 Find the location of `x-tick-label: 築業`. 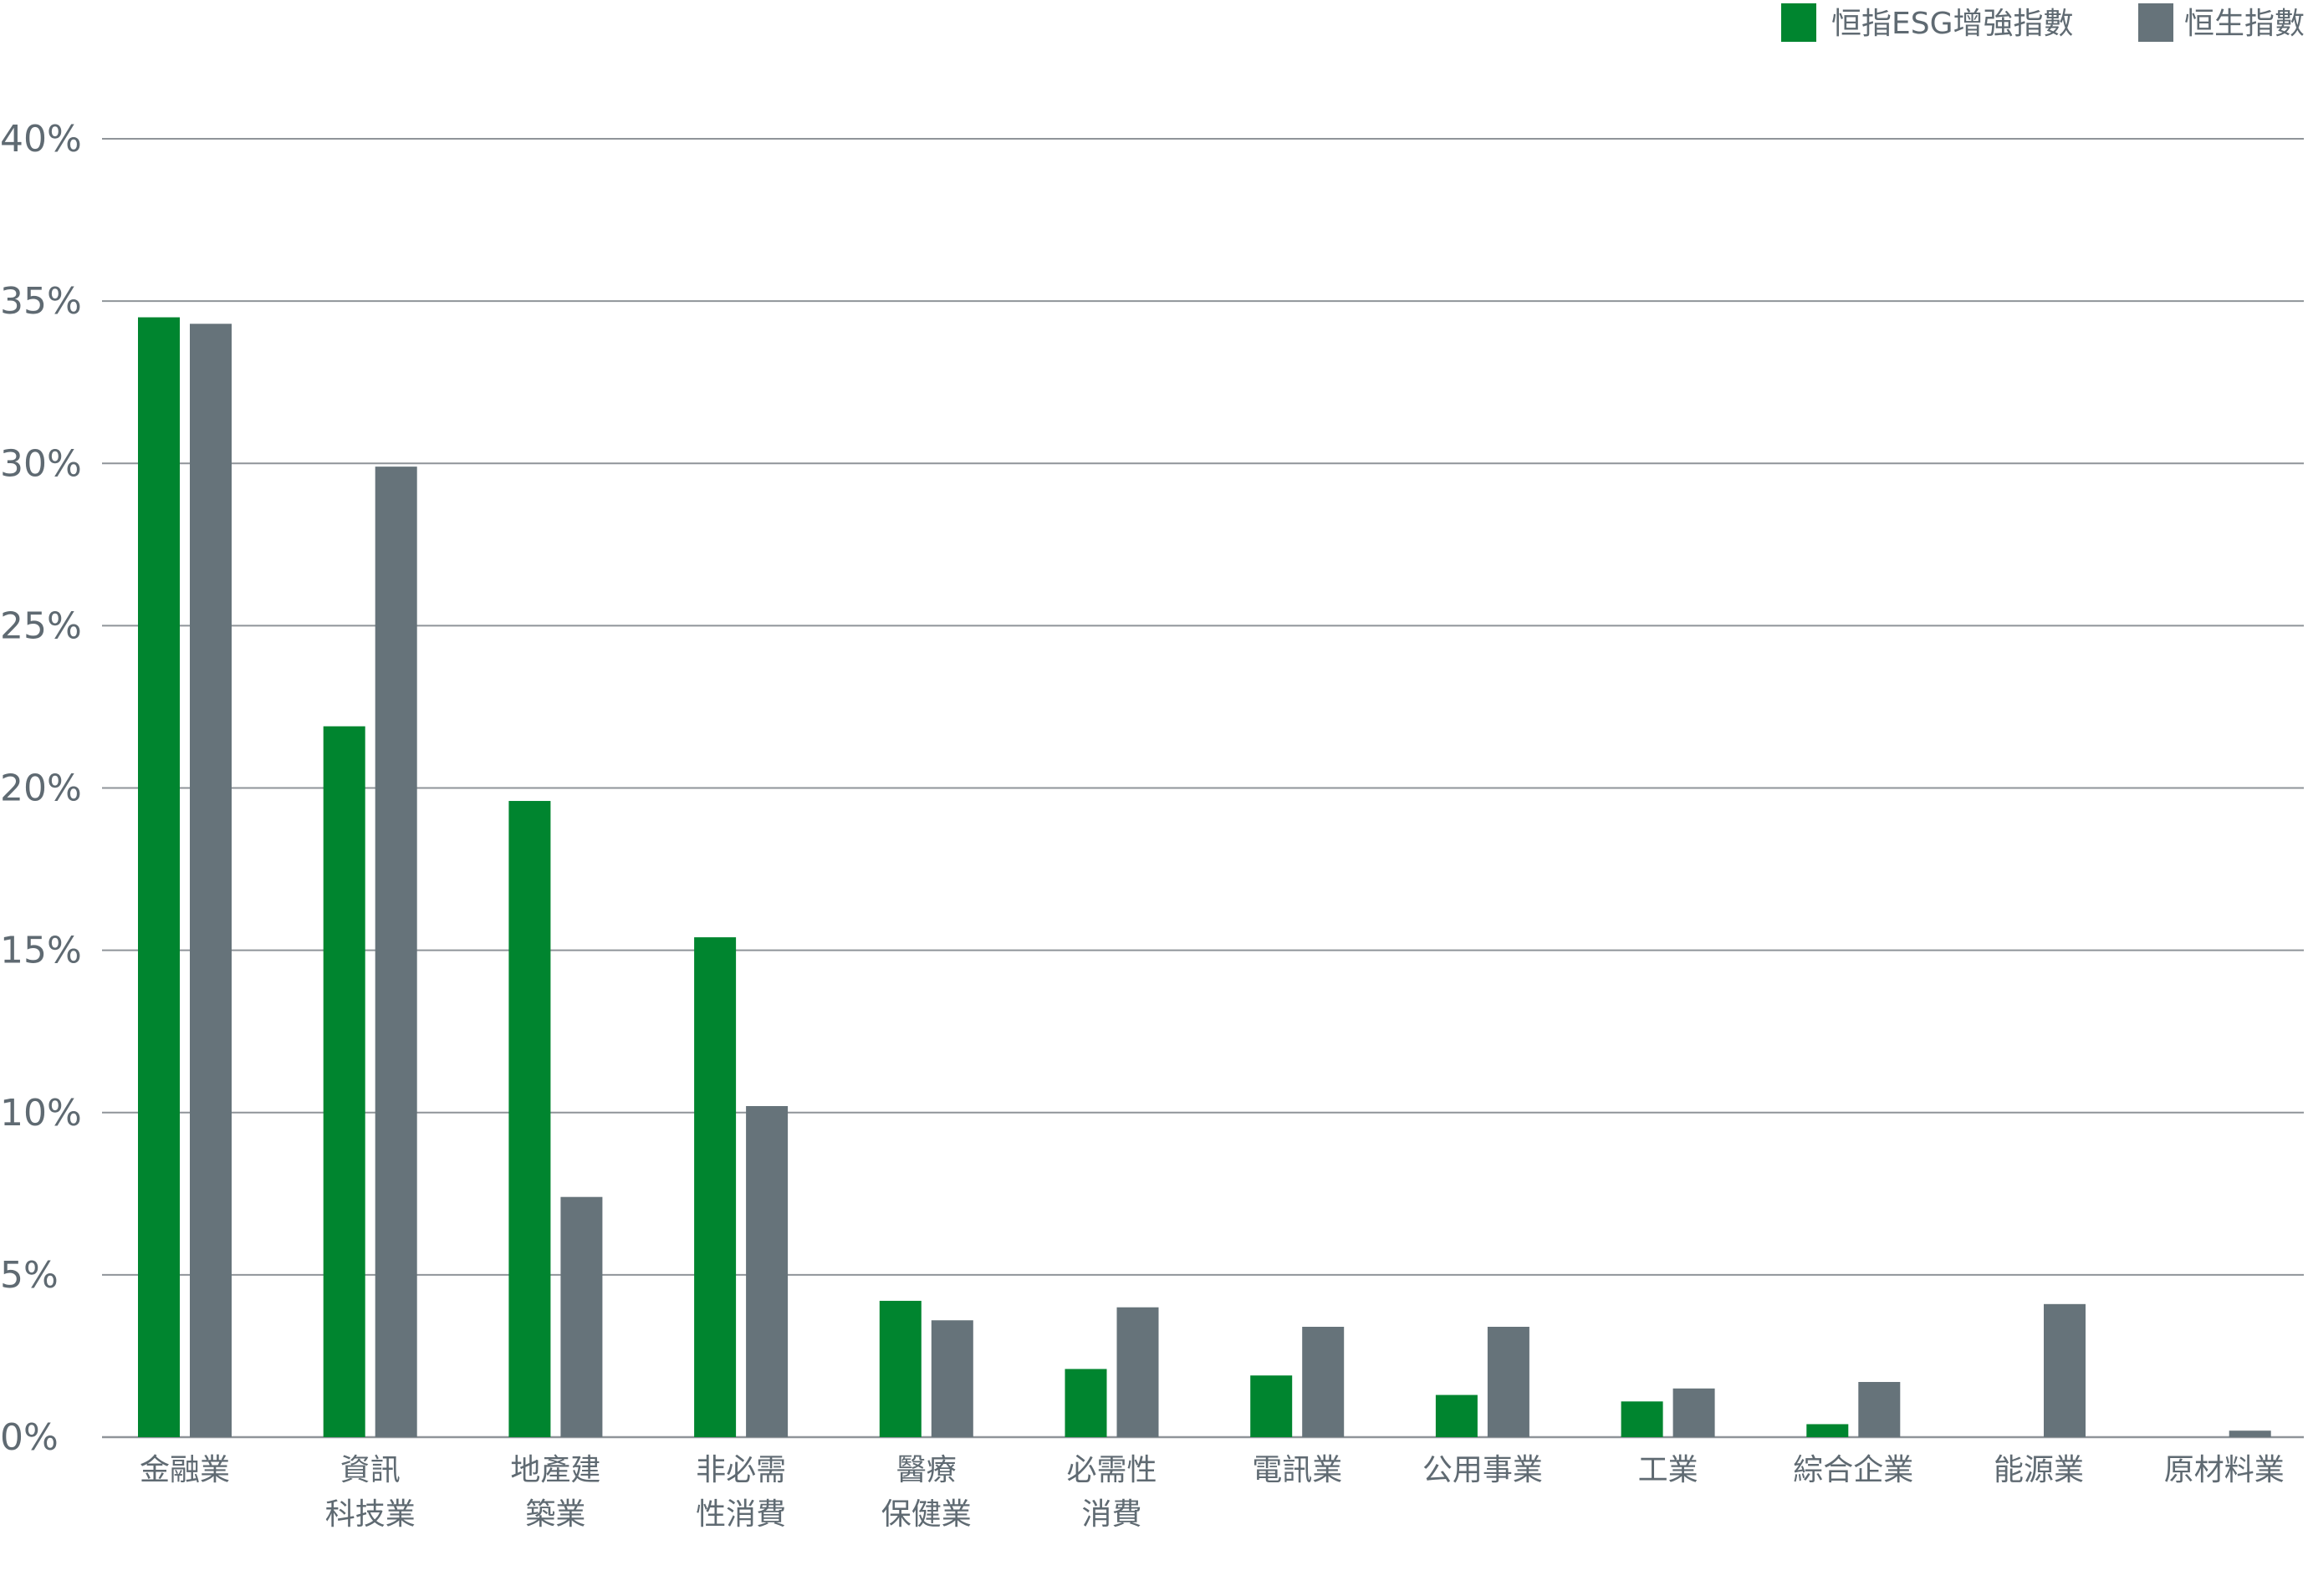

x-tick-label: 築業 is located at coordinates (555, 1515).